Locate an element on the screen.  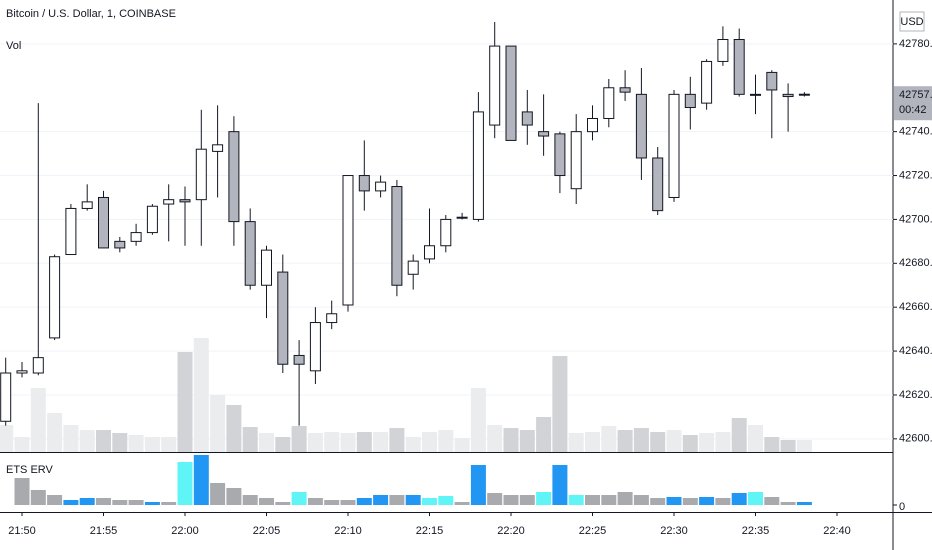
x-tick-label: 22:05 is located at coordinates (267, 531).